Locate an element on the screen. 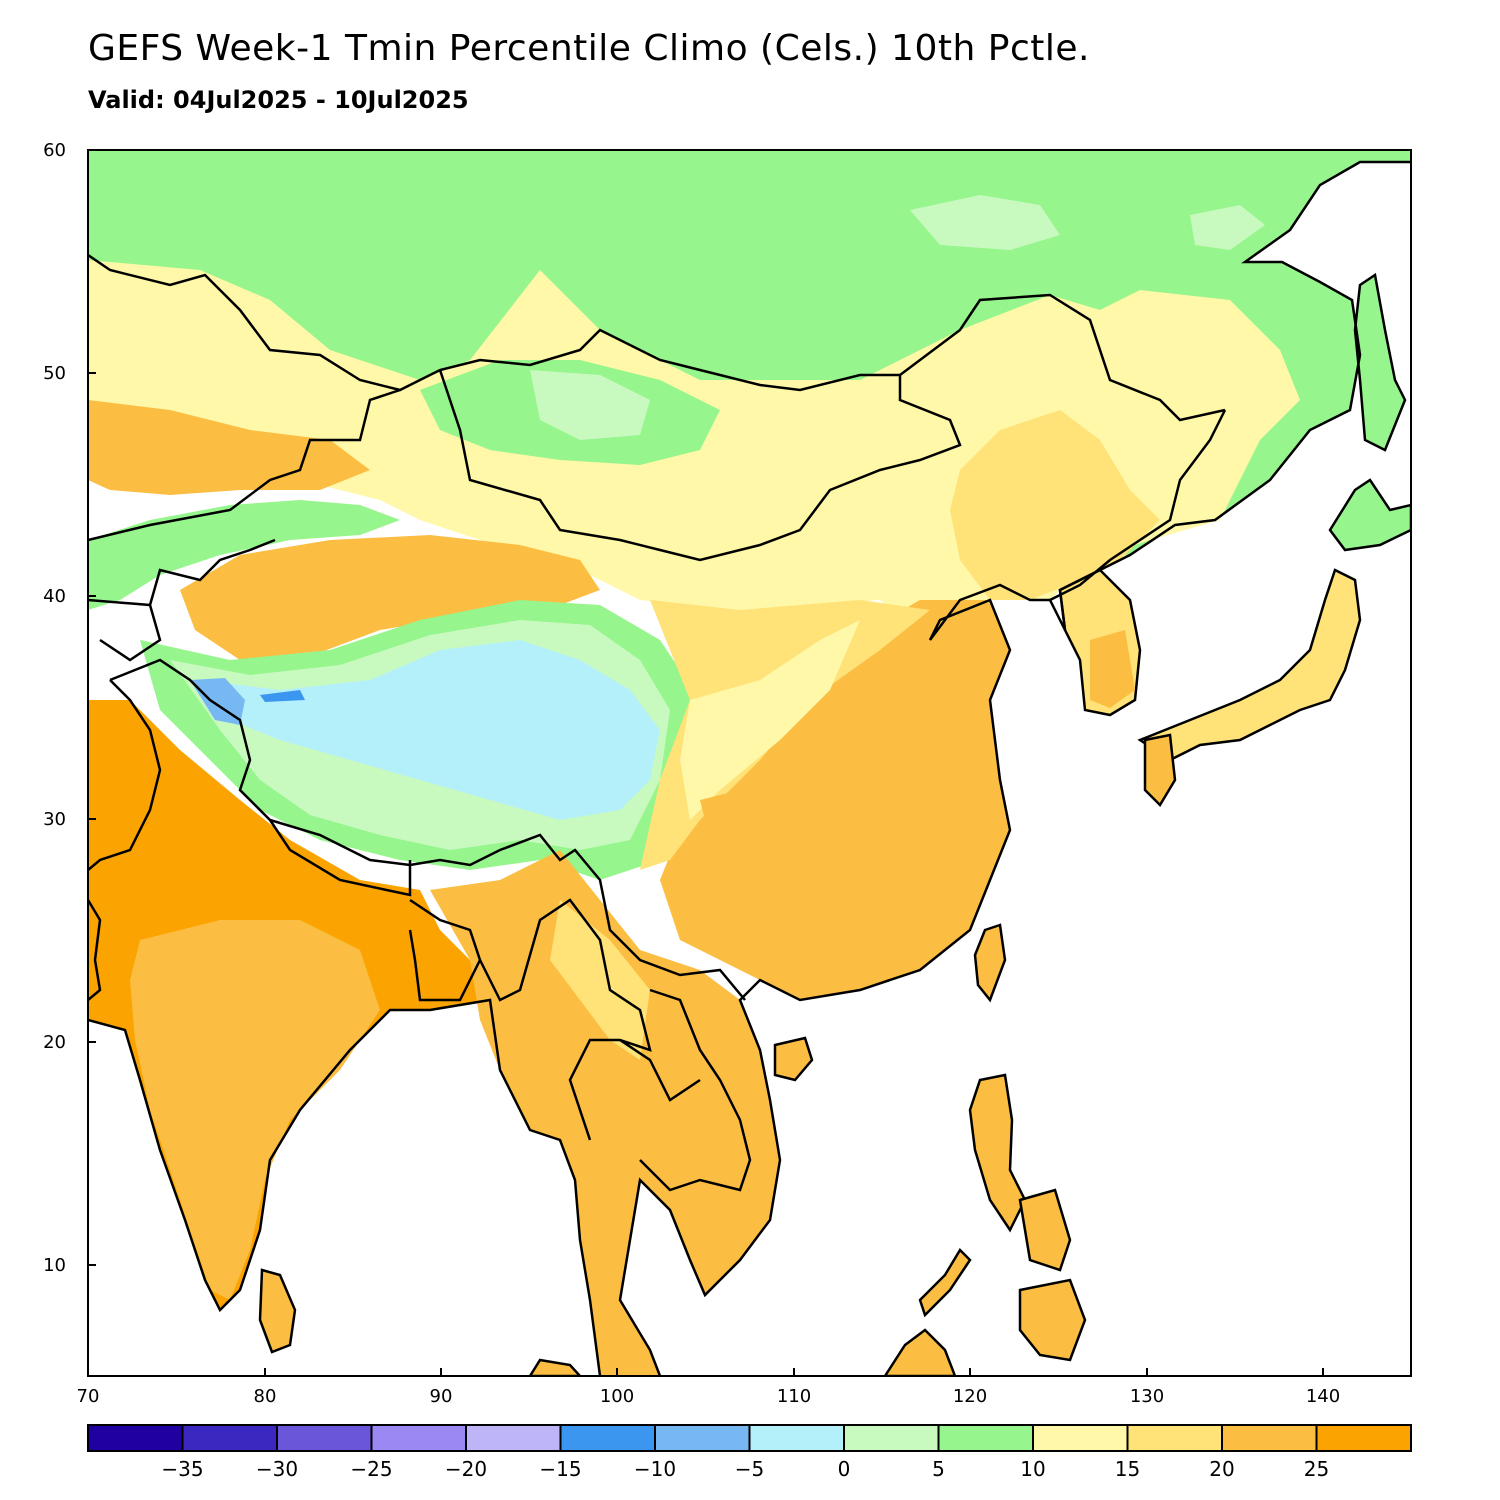 Image resolution: width=1500 pixels, height=1500 pixels. border-mainland-se-asia is located at coordinates (615, 1045).